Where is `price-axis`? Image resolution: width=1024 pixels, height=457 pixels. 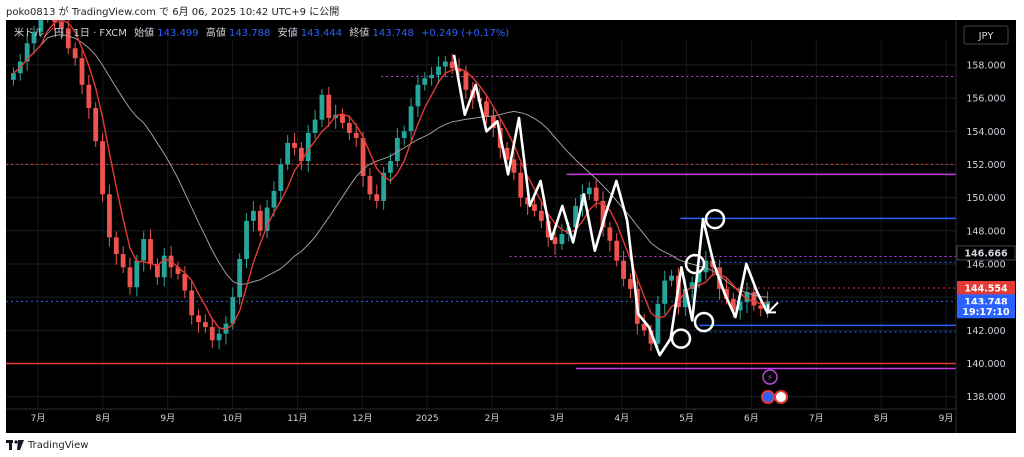 price-axis is located at coordinates (986, 226).